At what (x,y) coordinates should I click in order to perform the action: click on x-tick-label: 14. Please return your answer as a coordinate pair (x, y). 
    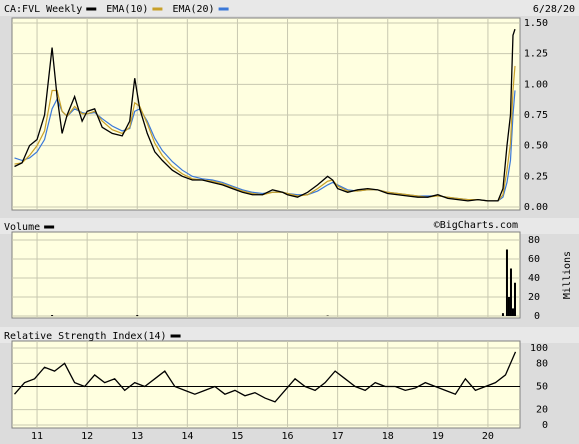
    Looking at the image, I should click on (187, 436).